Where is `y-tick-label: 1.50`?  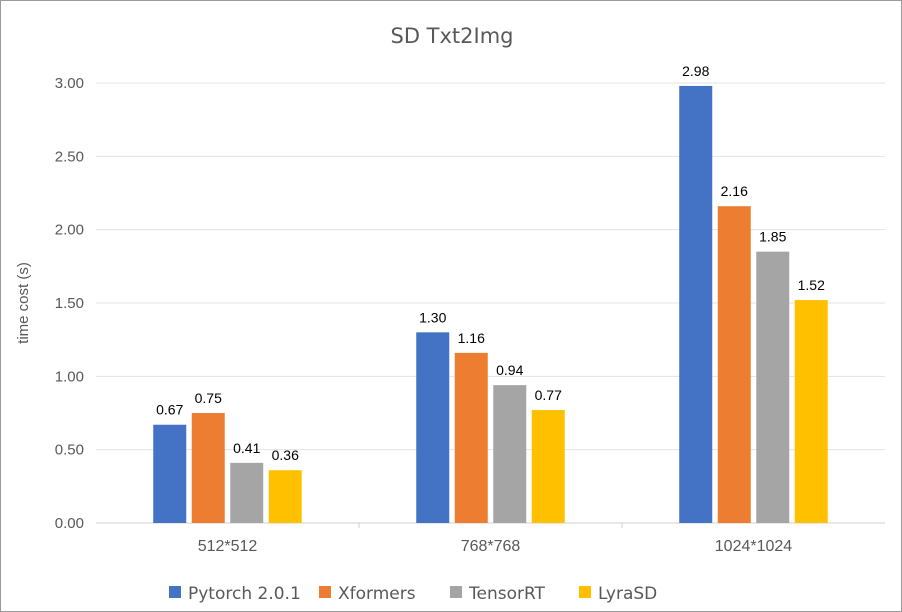
y-tick-label: 1.50 is located at coordinates (69, 303).